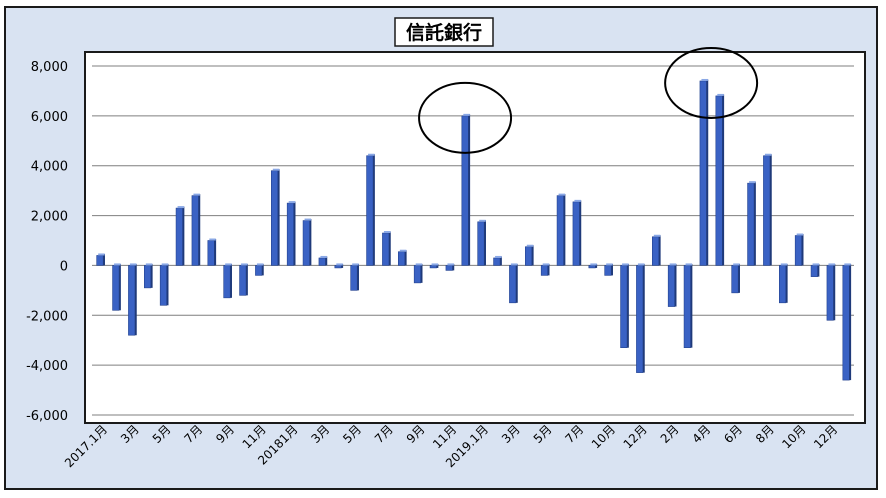 This screenshot has height=498, width=886. Describe the element at coordinates (49, 67) in the screenshot. I see `y-tick-label: 8,000` at that location.